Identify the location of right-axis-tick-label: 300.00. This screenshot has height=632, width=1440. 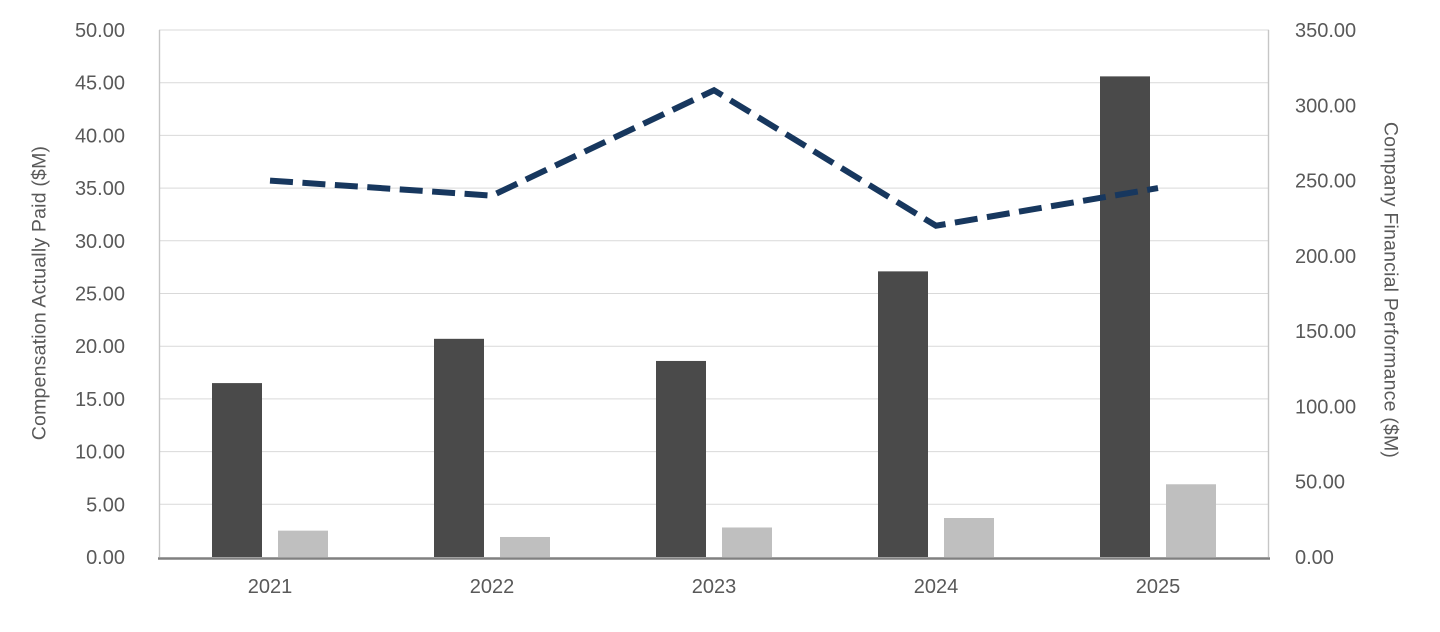
(1325, 106).